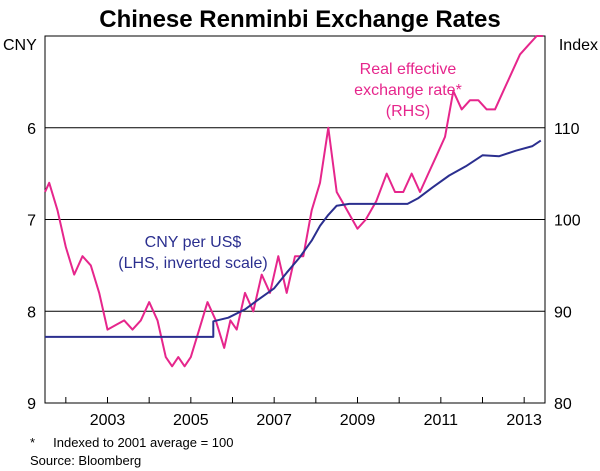  What do you see at coordinates (192, 263) in the screenshot?
I see `cny-annotation-line: (LHS, inverted scale)` at bounding box center [192, 263].